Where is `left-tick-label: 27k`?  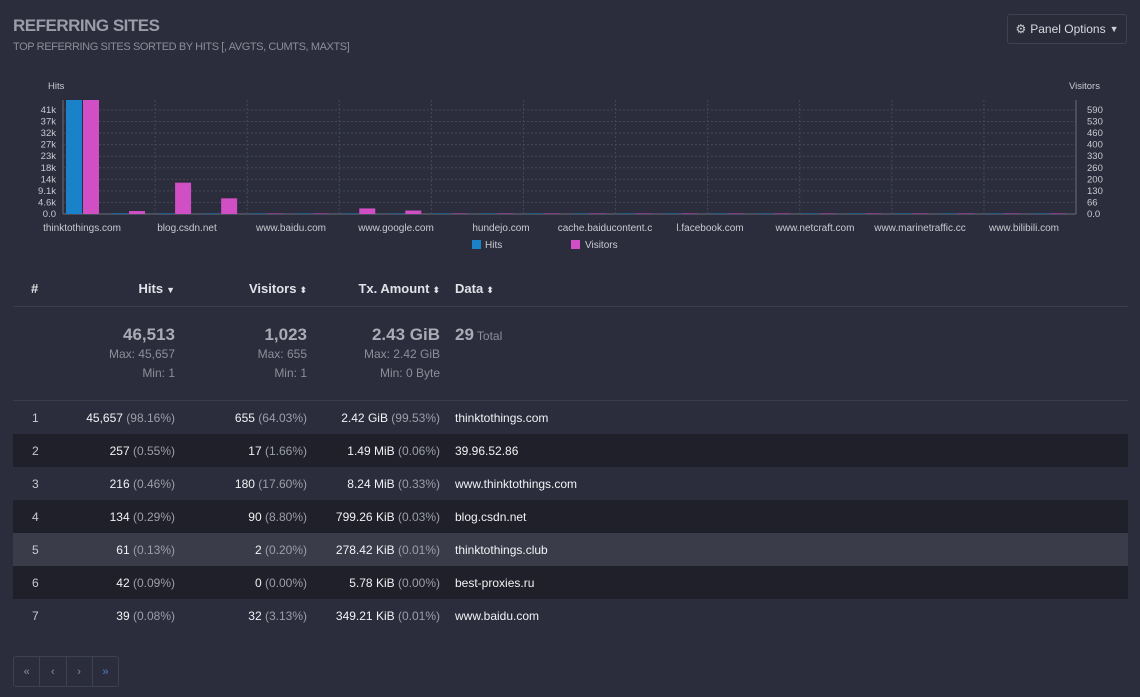 left-tick-label: 27k is located at coordinates (49, 145).